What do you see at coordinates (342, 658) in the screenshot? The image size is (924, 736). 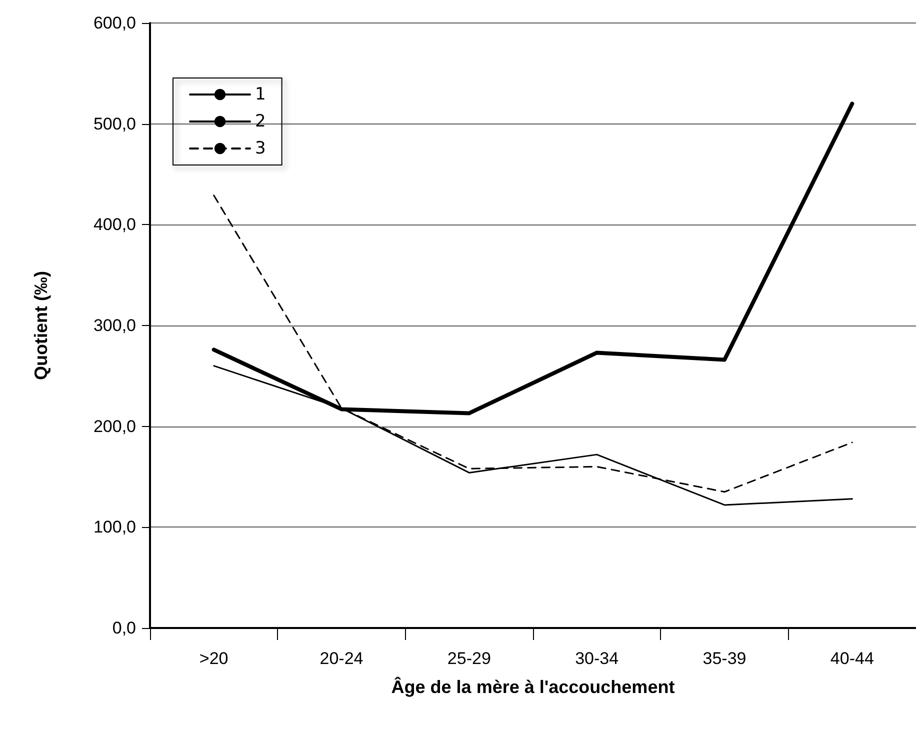 I see `x-tick-label: 20-24` at bounding box center [342, 658].